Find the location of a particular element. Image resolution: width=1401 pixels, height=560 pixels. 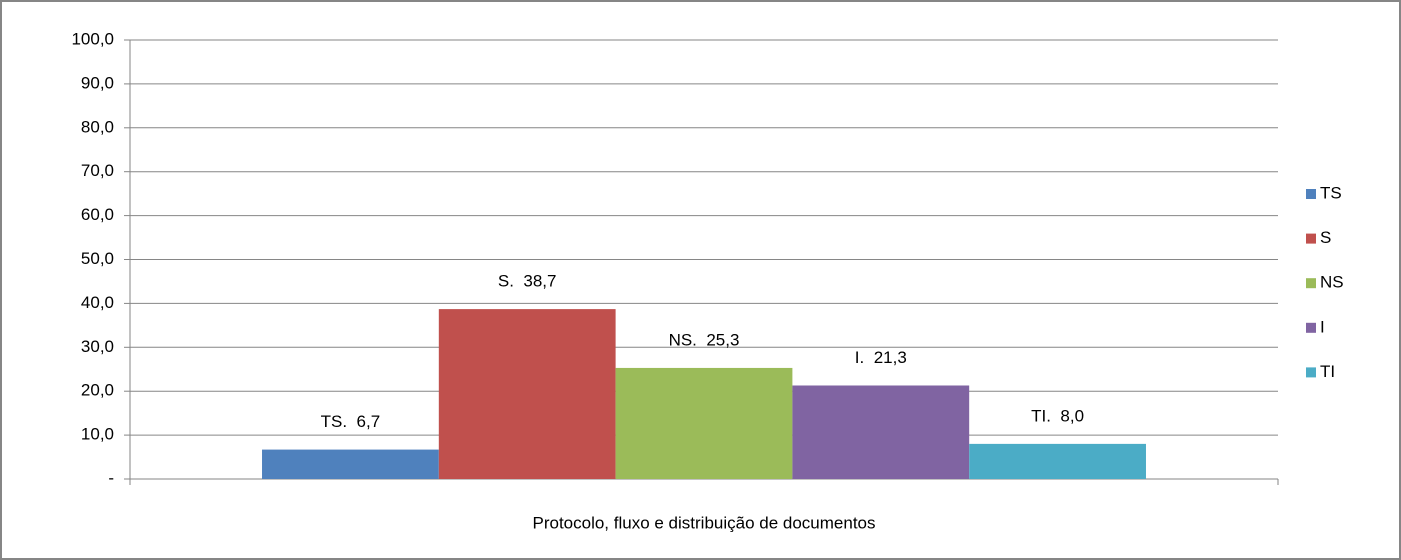

legend-label: TI is located at coordinates (1327, 371).